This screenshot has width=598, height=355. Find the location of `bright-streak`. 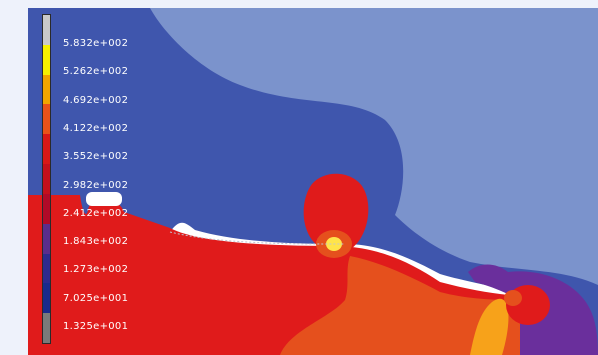

bright-streak is located at coordinates (489, 326).